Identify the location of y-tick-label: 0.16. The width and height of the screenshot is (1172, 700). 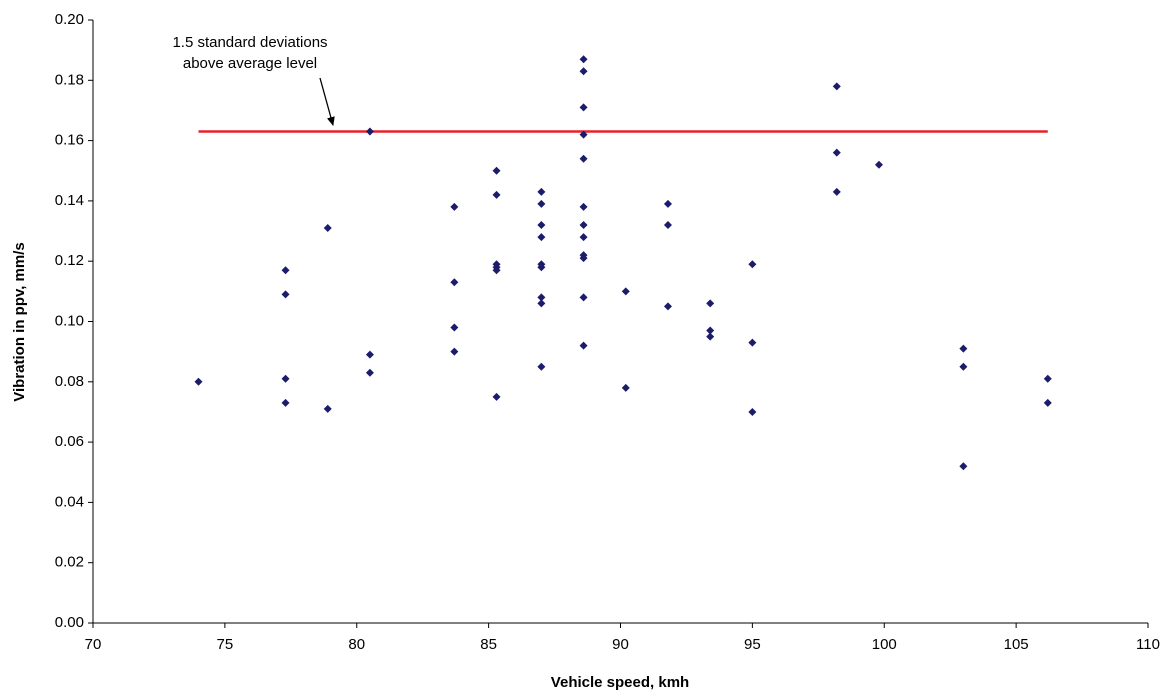
(69, 140).